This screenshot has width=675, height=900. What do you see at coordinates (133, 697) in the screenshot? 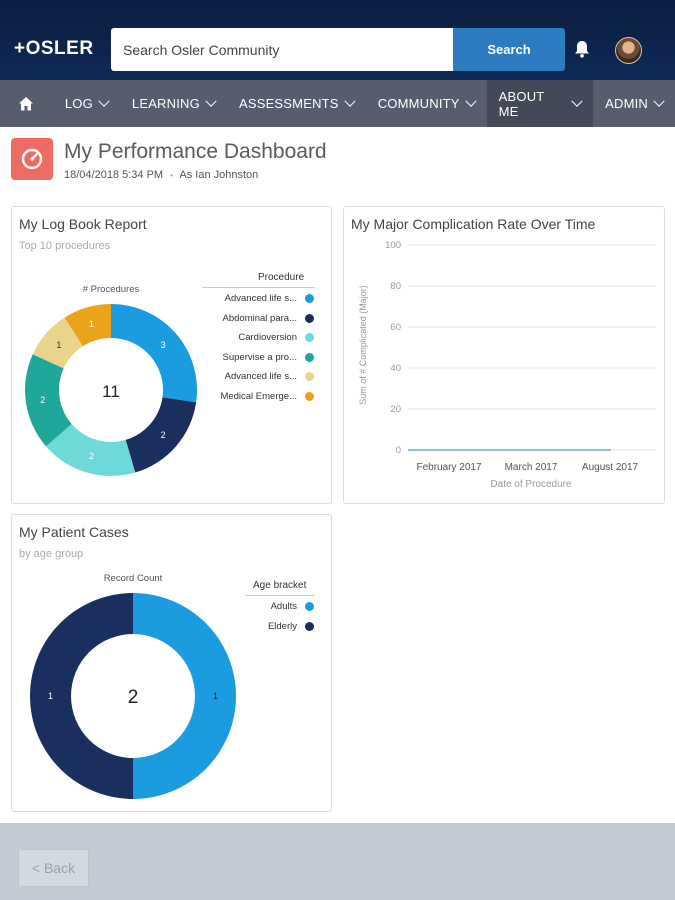
I see `patients-total: 2` at bounding box center [133, 697].